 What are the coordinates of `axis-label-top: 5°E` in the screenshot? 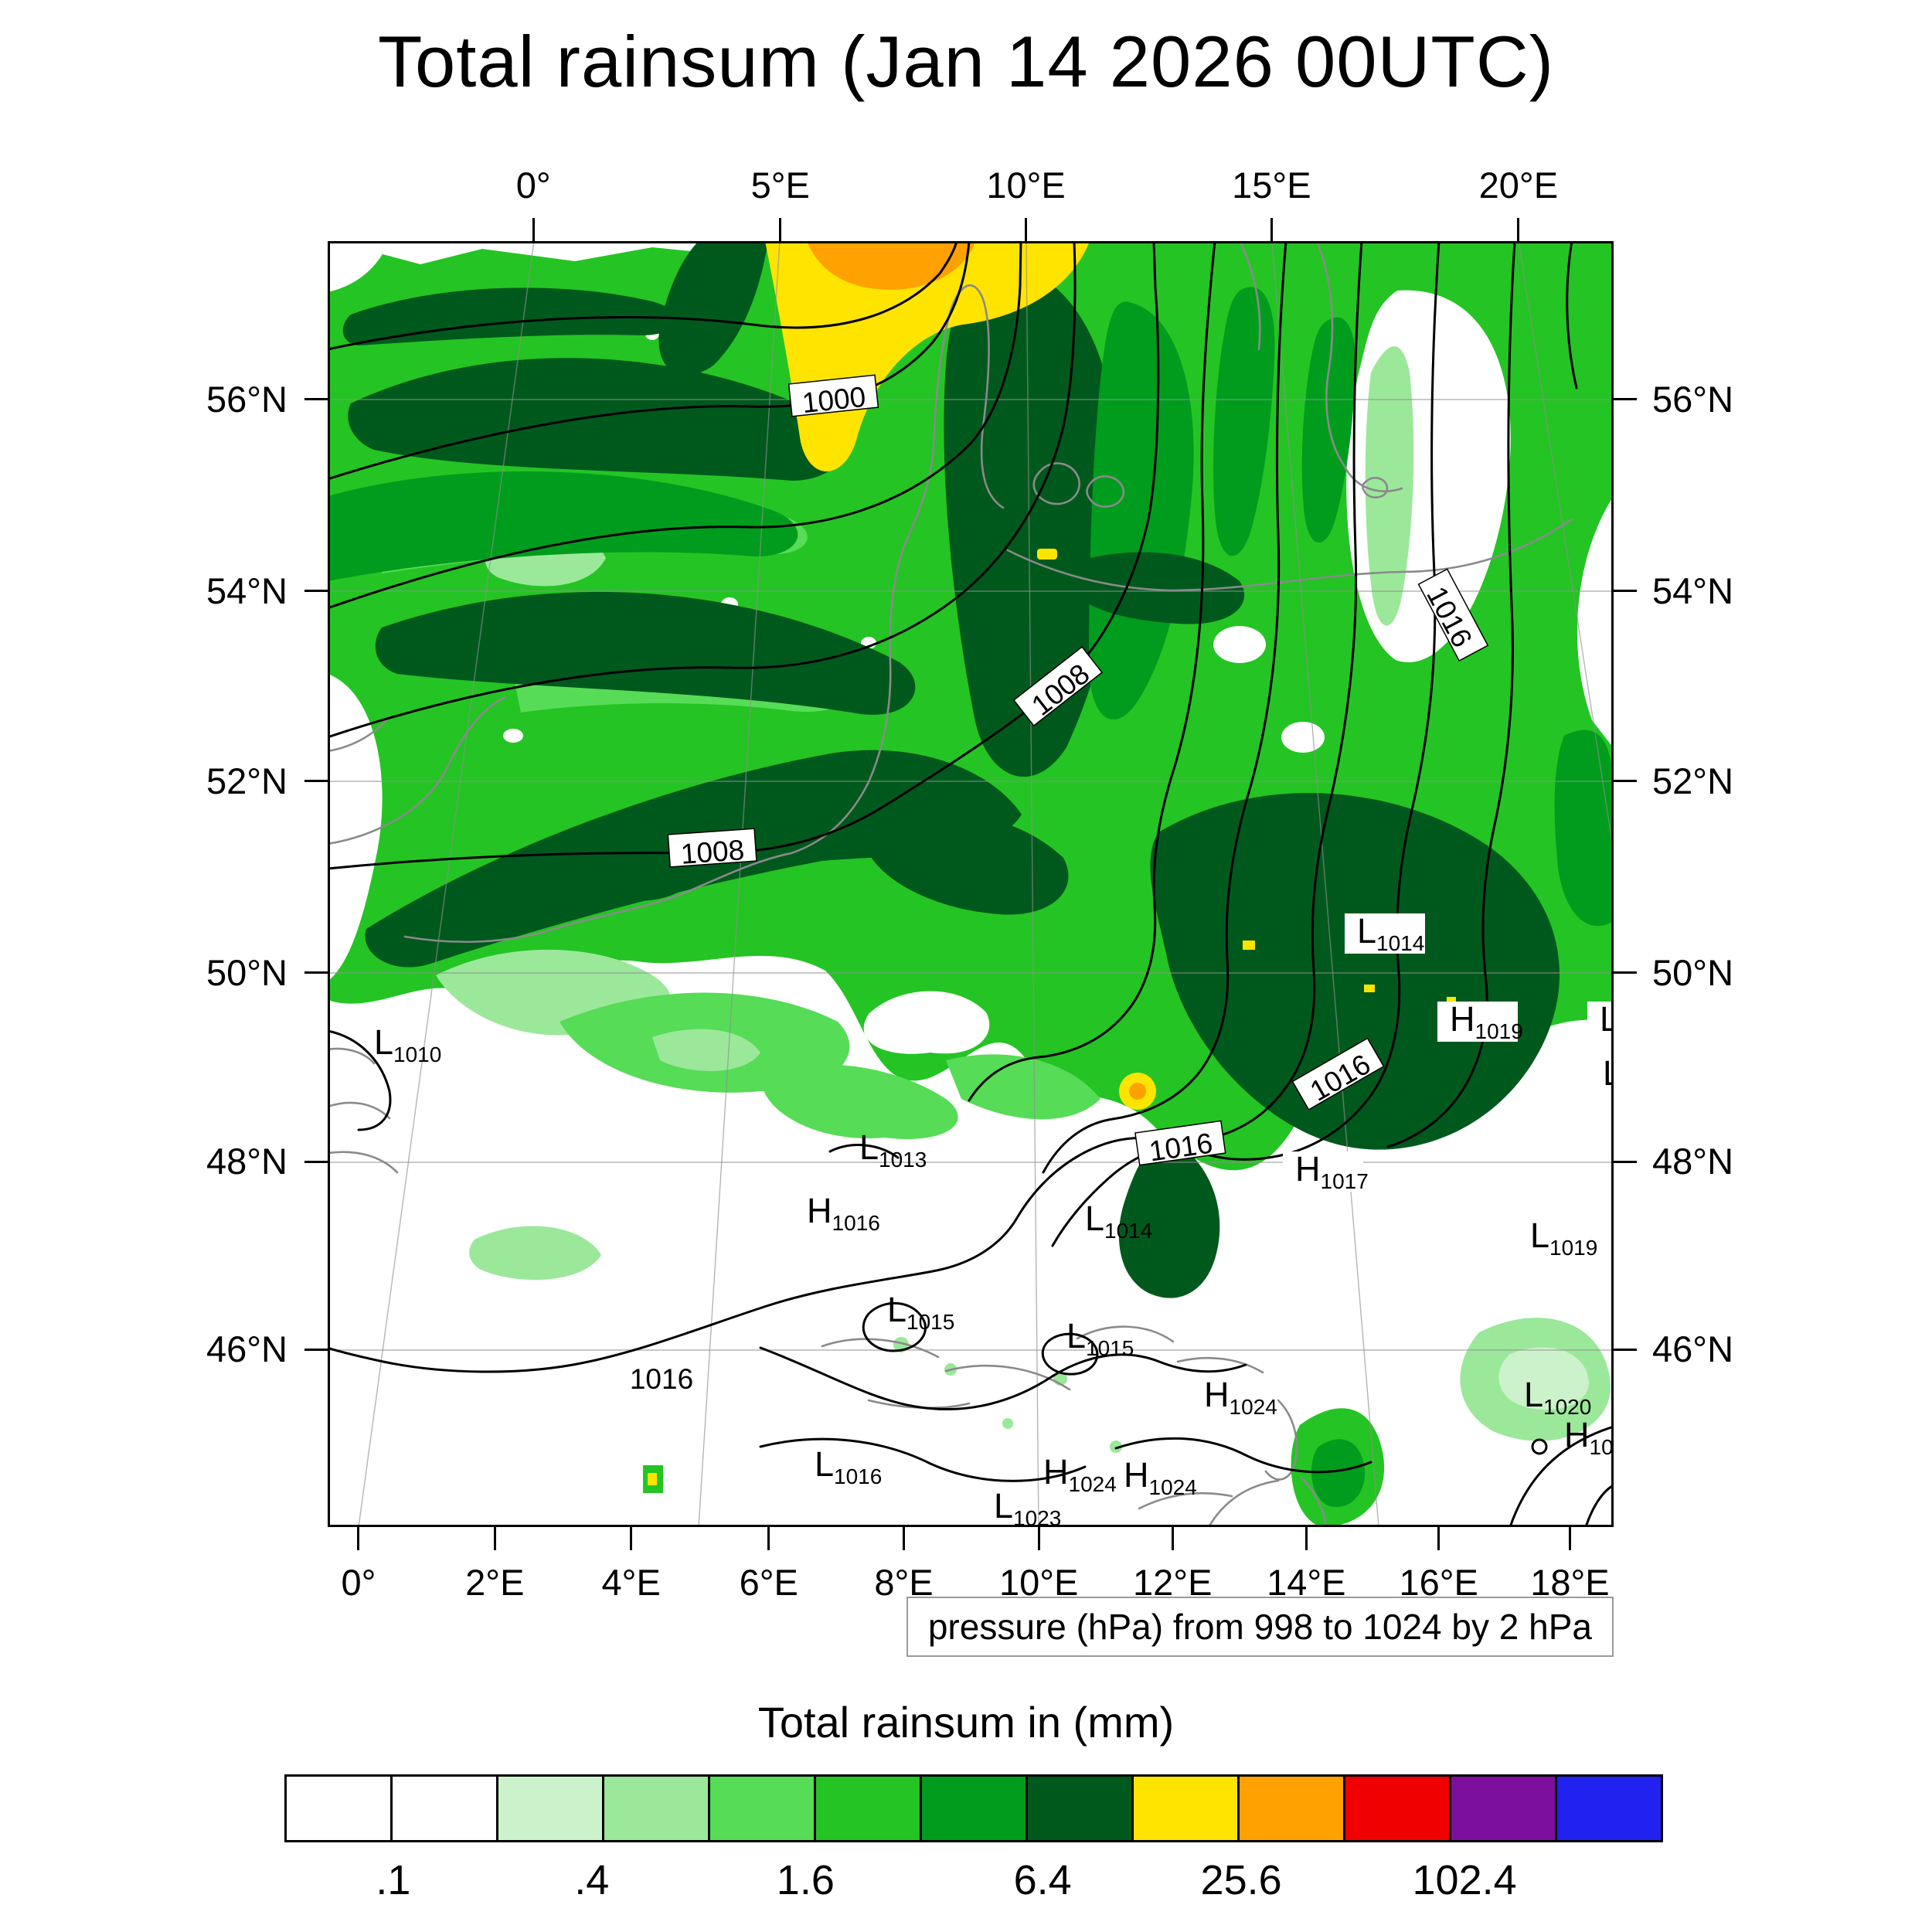 It's located at (780, 185).